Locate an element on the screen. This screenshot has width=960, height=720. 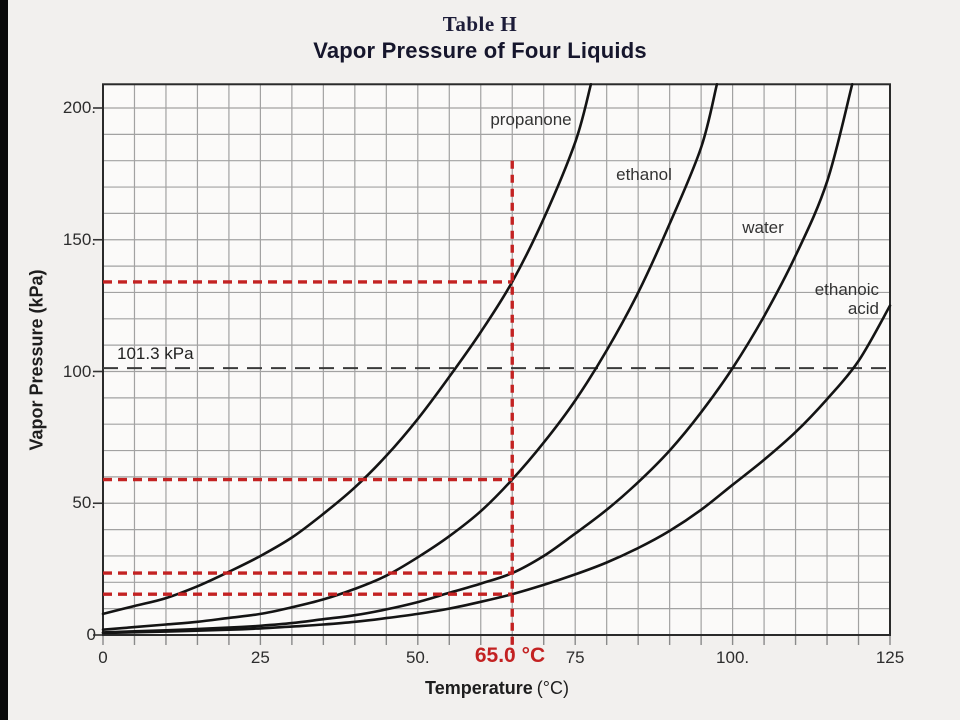
curve-label-ethanoic-acid: ethanoic acid is located at coordinates (846, 299).